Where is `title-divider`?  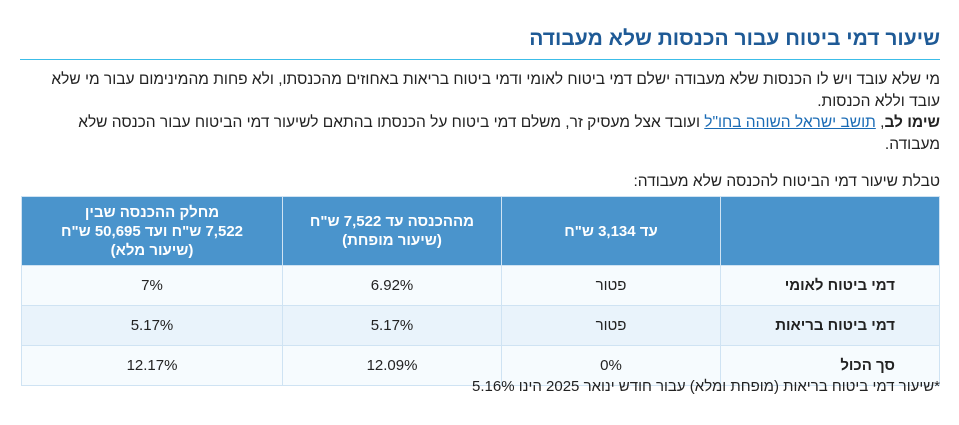
title-divider is located at coordinates (480, 59).